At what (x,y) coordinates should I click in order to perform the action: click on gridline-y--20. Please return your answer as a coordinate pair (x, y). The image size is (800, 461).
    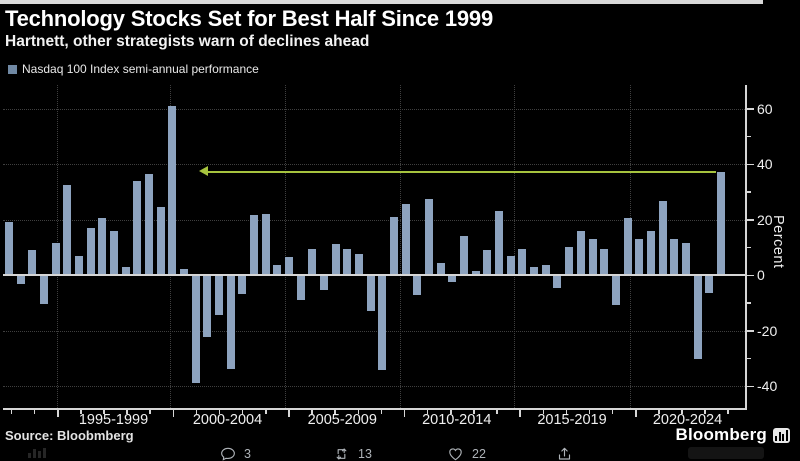
    Looking at the image, I should click on (374, 331).